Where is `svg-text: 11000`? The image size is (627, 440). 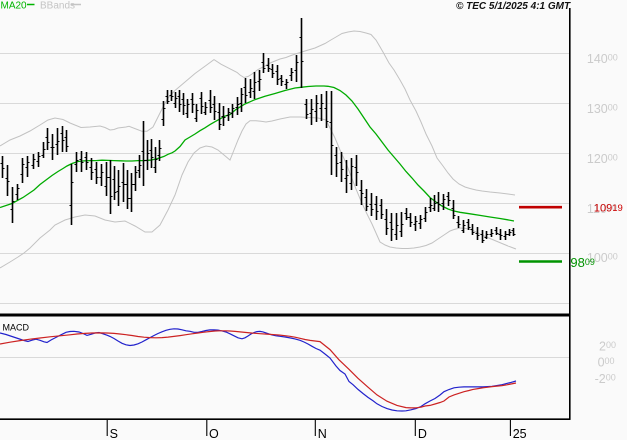
svg-text: 11000 is located at coordinates (602, 209).